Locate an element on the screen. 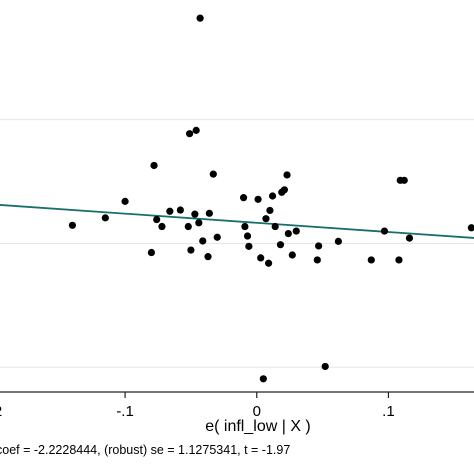 The height and width of the screenshot is (474, 474). x-tick-label: .1 is located at coordinates (388, 411).